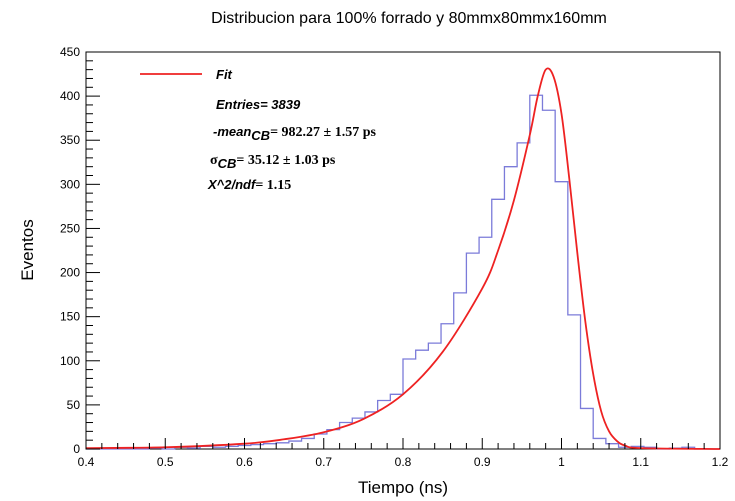  What do you see at coordinates (403, 487) in the screenshot?
I see `x-axis-label: Tiempo (ns)` at bounding box center [403, 487].